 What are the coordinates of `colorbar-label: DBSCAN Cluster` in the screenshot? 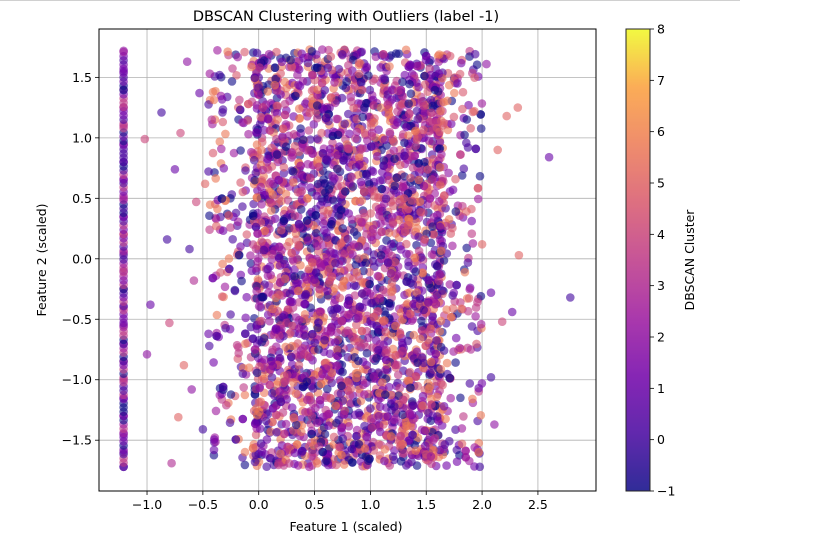 It's located at (689, 260).